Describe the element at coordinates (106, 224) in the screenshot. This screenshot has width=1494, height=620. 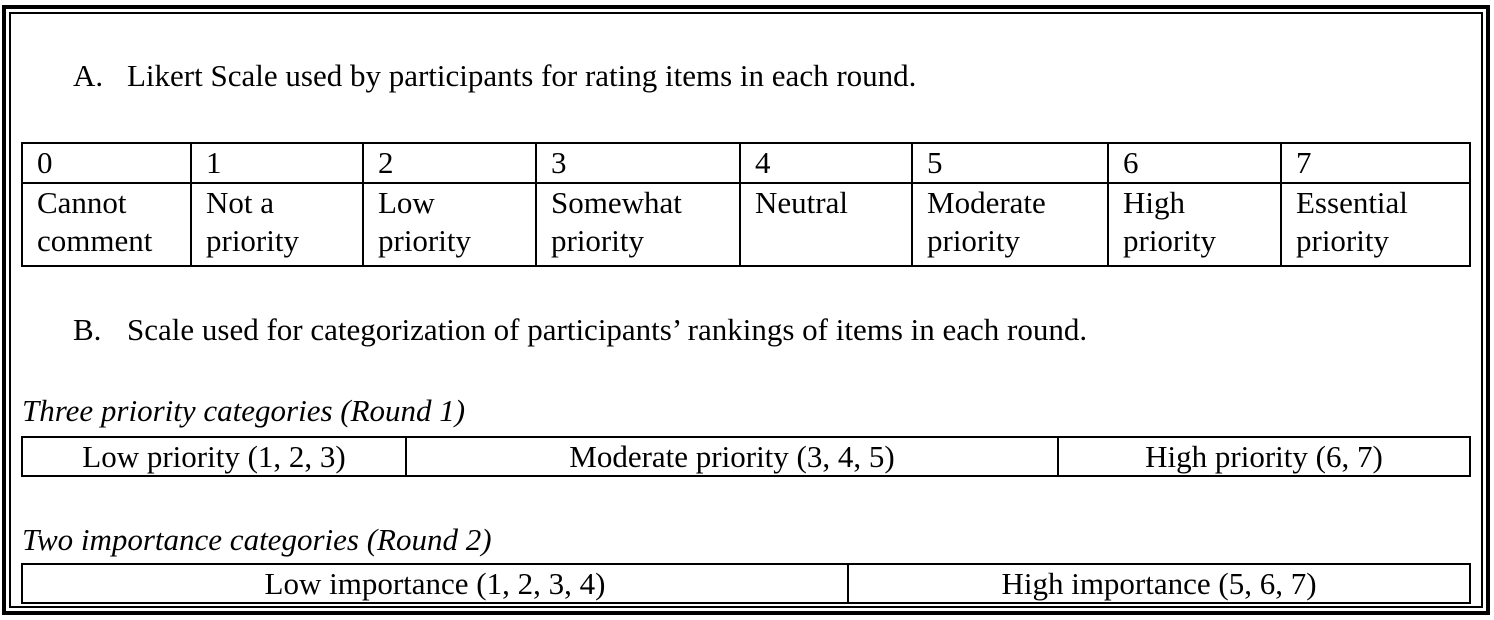
I see `scale-text: Cannot comment` at that location.